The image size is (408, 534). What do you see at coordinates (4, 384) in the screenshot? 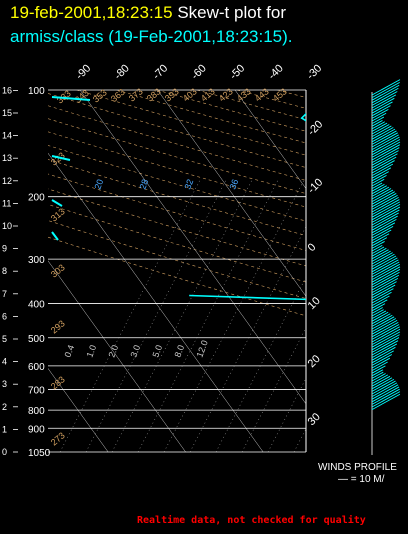
I see `height-km-label: 3` at bounding box center [4, 384].